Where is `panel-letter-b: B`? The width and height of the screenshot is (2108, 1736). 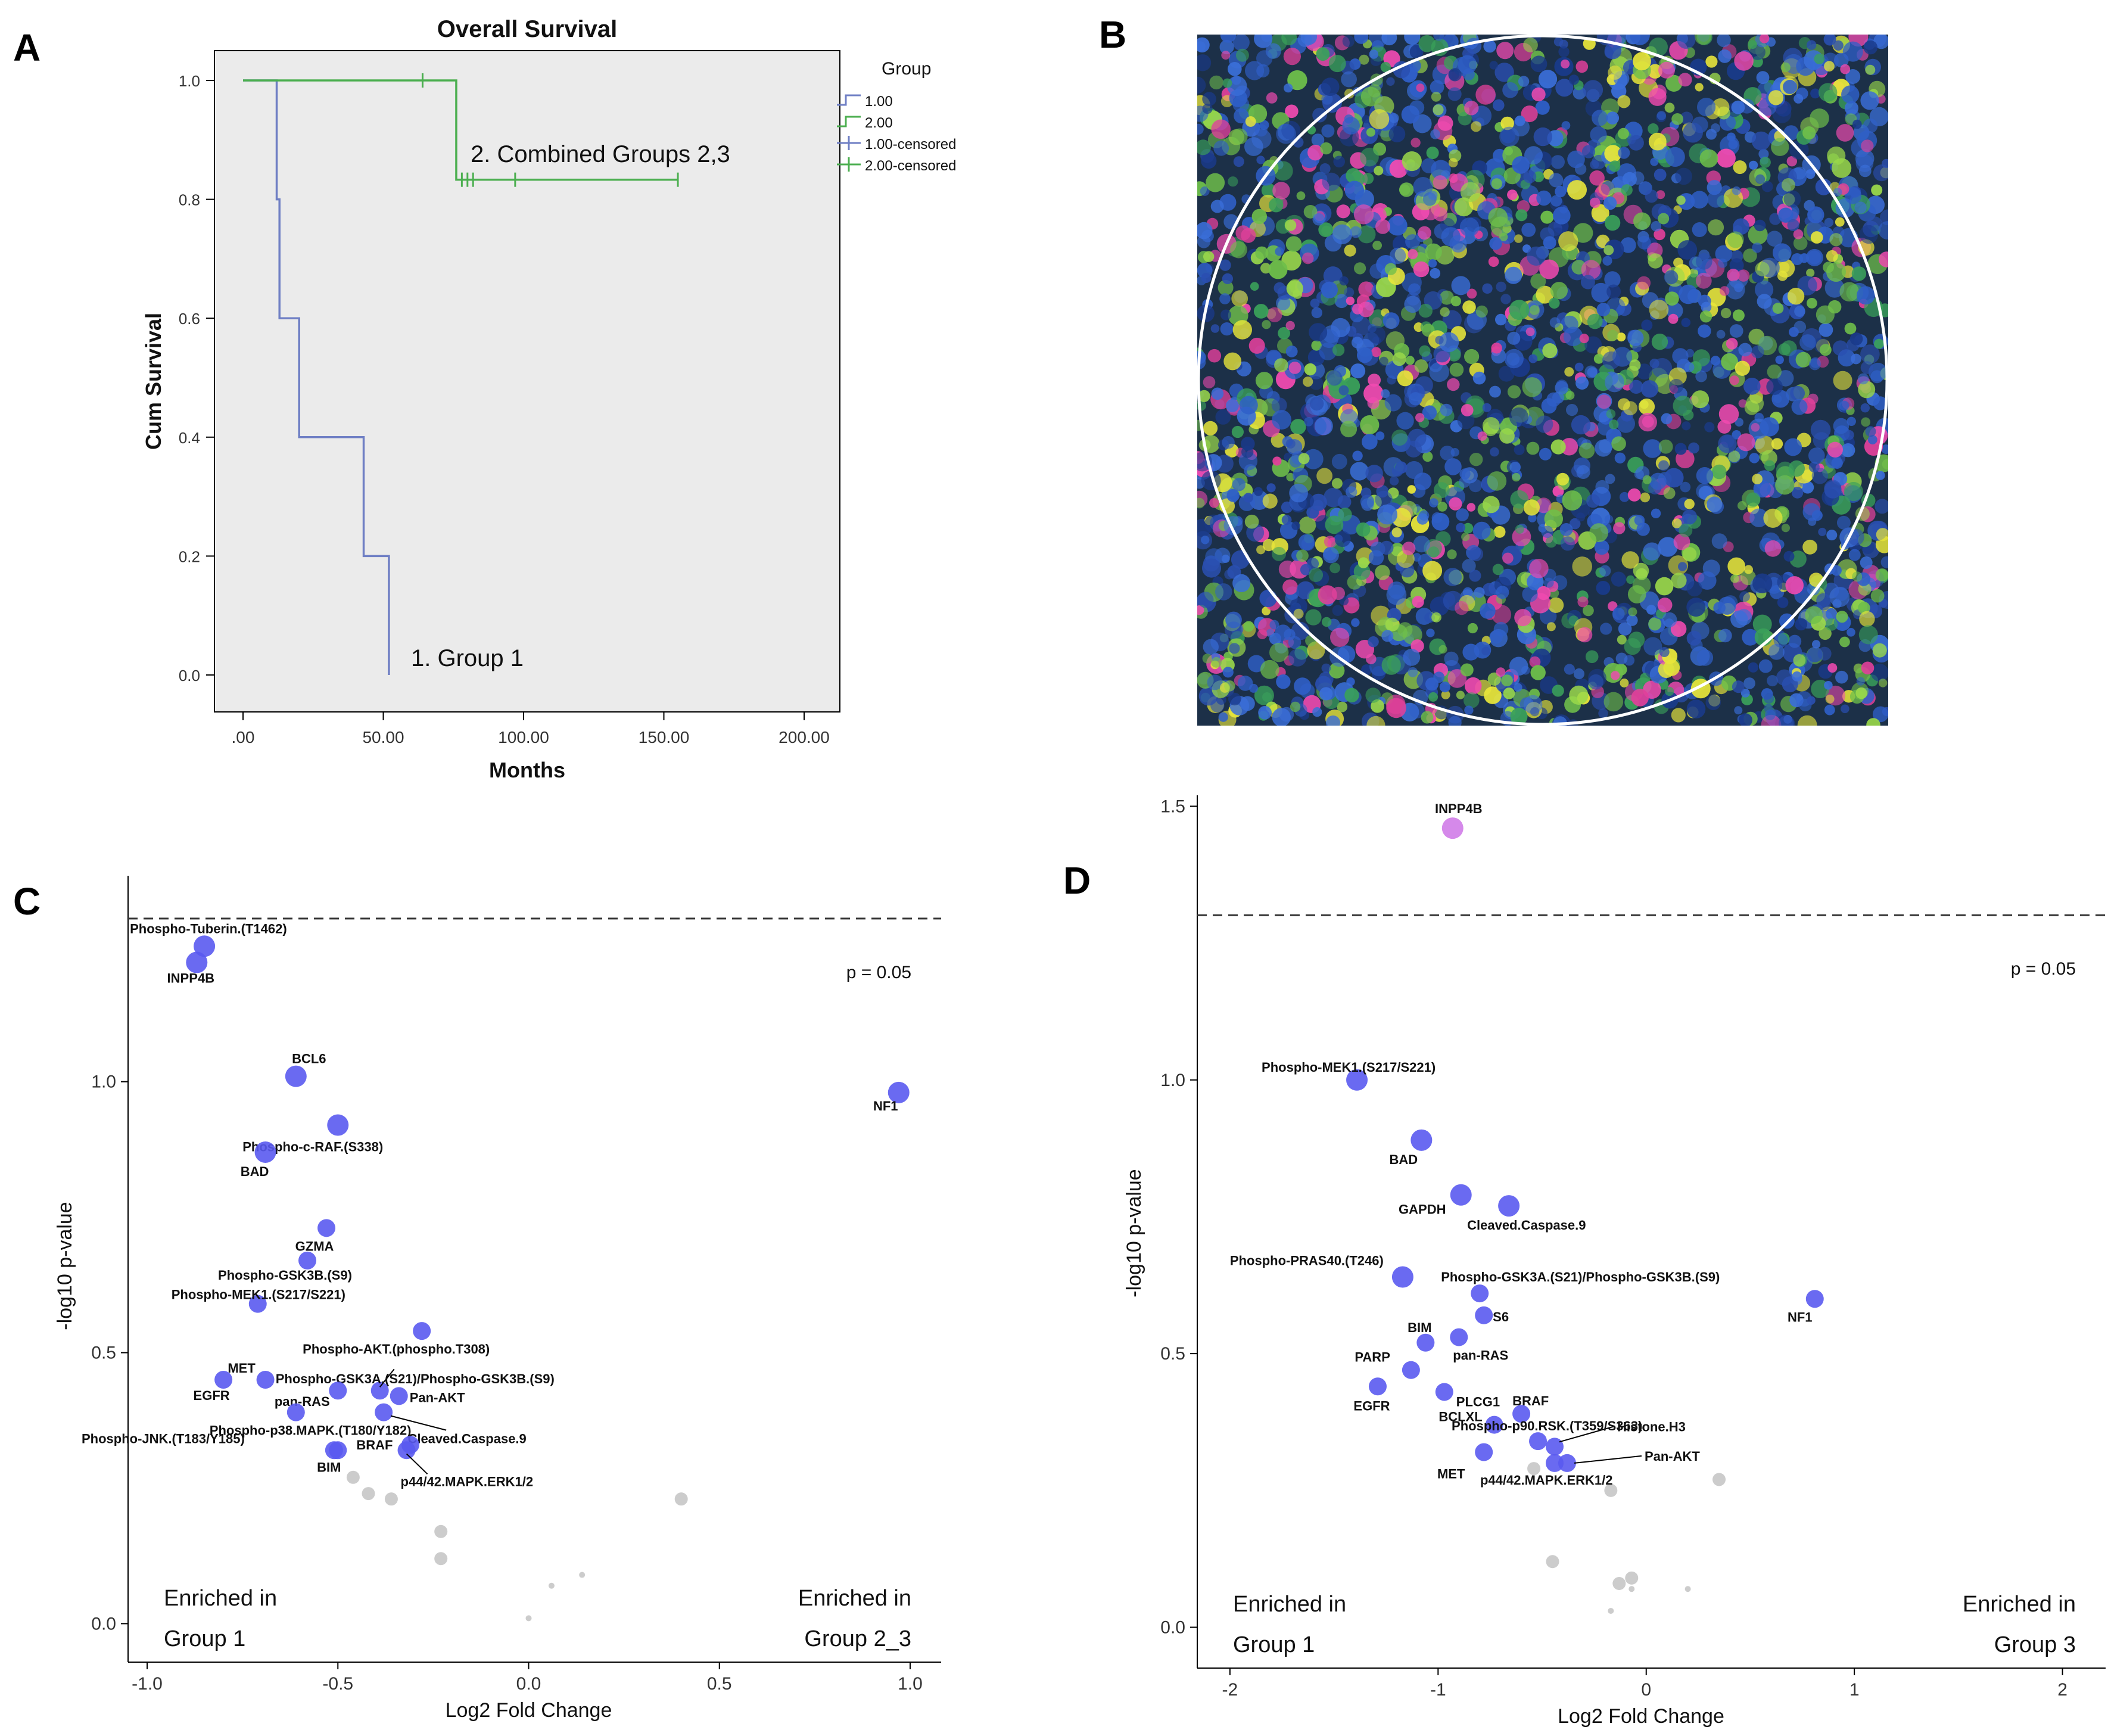
panel-letter-b: B is located at coordinates (1112, 34).